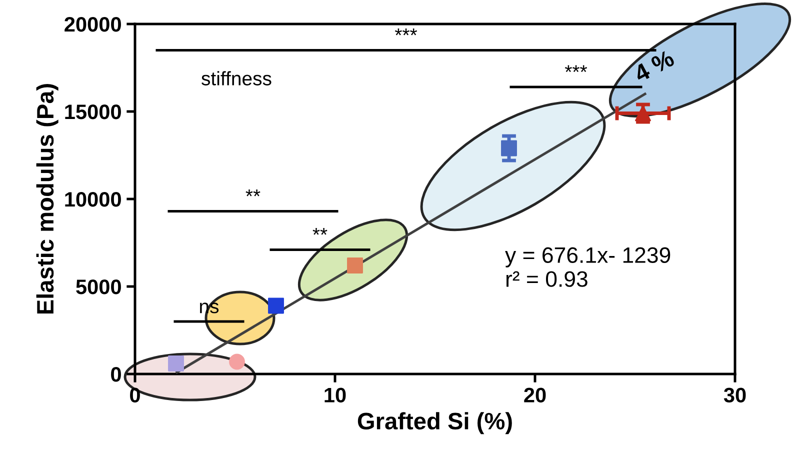 The image size is (794, 449). What do you see at coordinates (92, 24) in the screenshot?
I see `y-tick-label: 20000` at bounding box center [92, 24].